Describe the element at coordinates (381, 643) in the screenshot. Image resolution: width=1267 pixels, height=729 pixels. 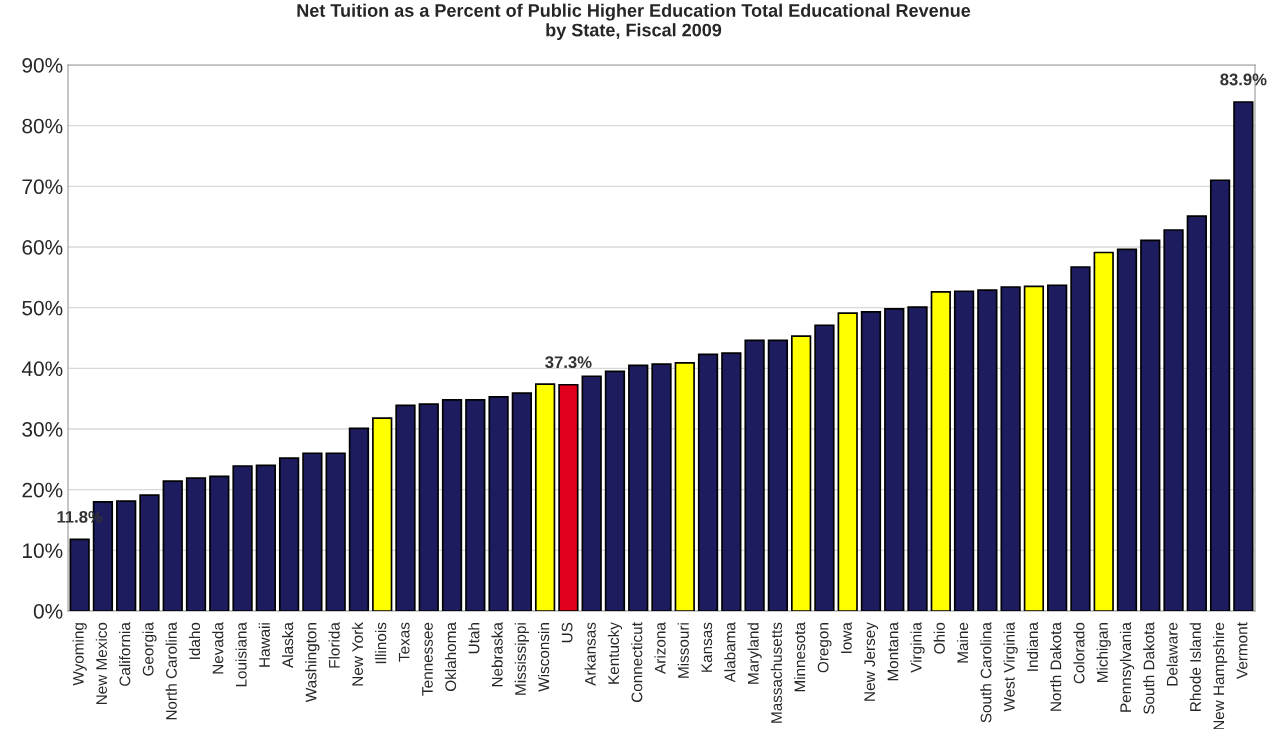
I see `x-tick-label: Illinois` at that location.